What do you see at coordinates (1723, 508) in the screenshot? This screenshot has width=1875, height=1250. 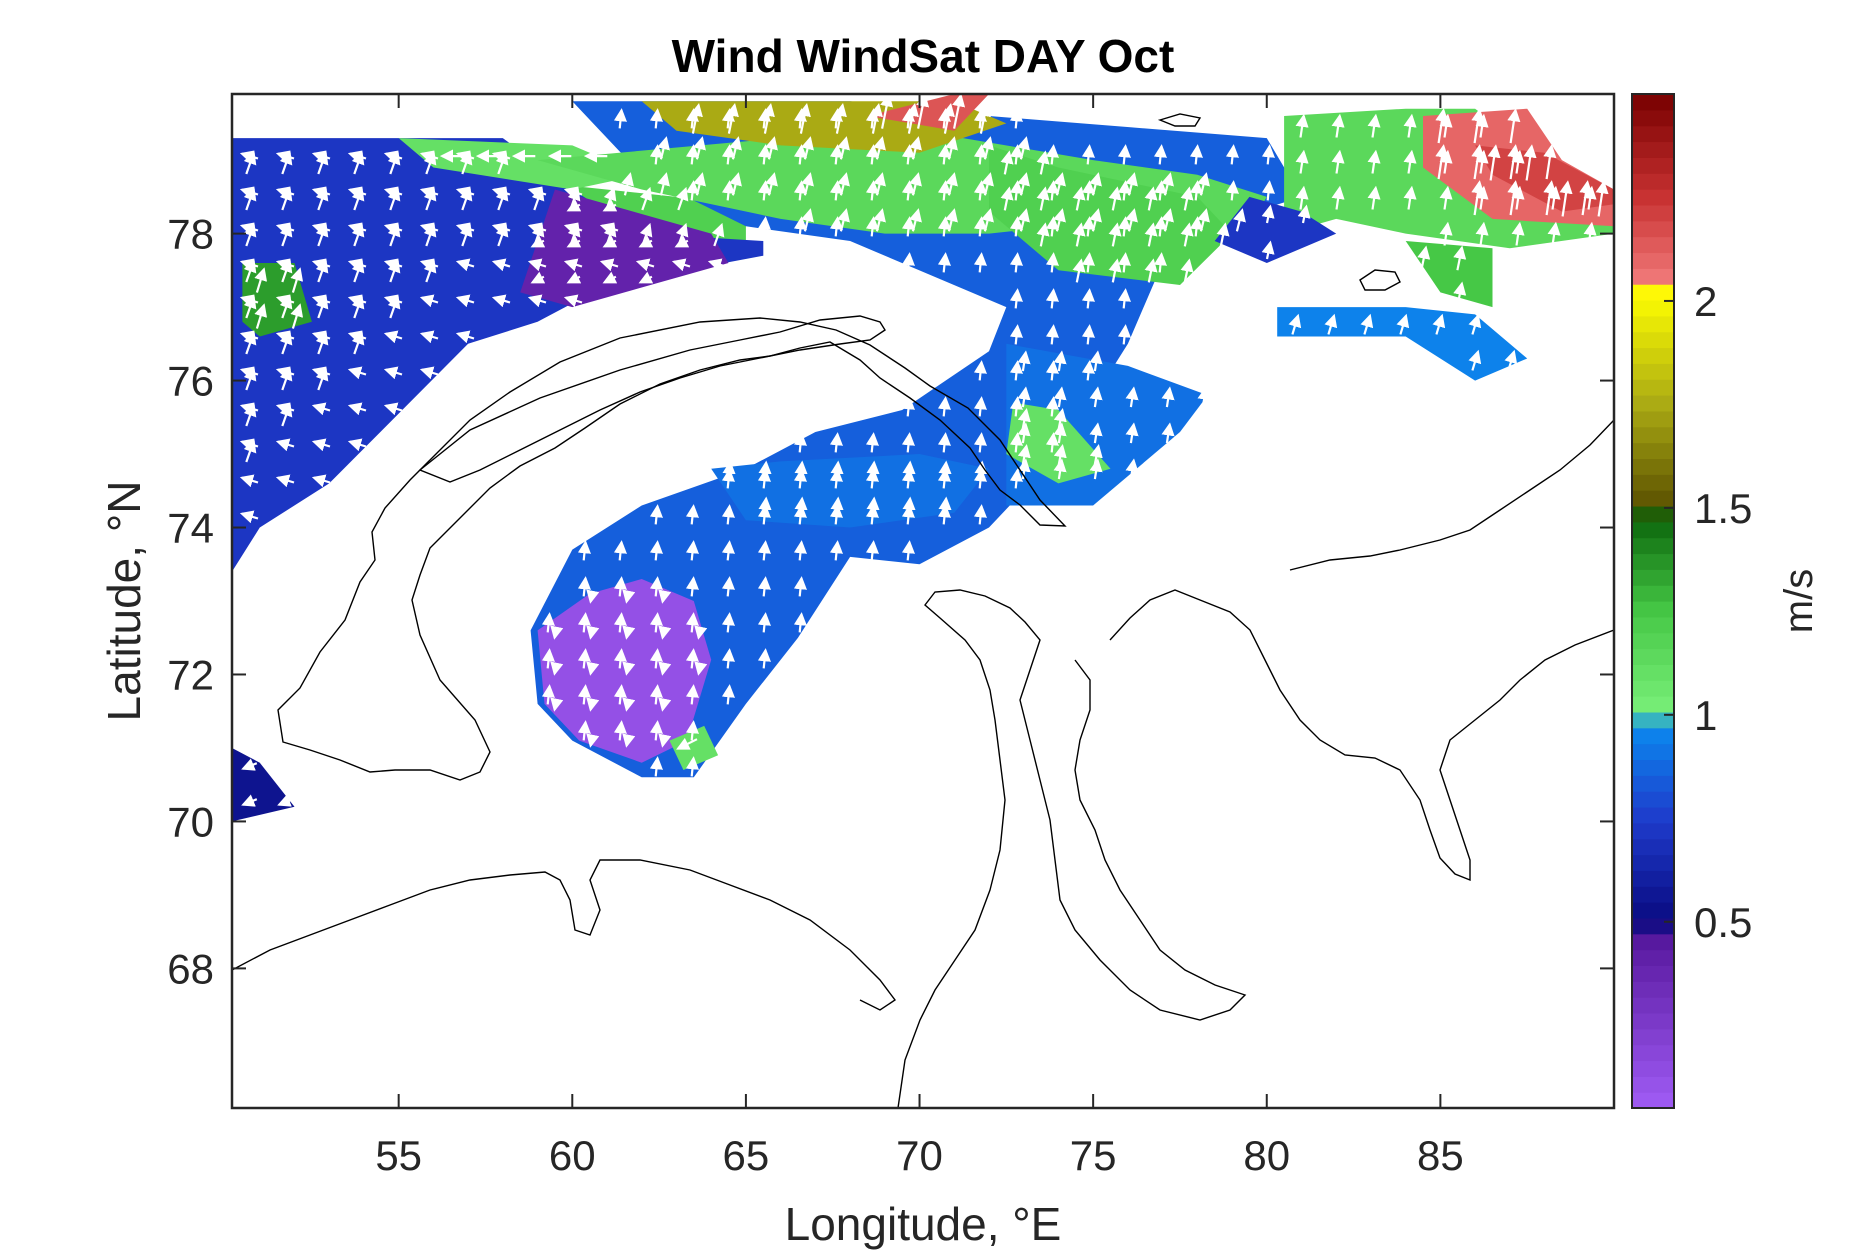 I see `colorbar-tick-label: 1.5` at bounding box center [1723, 508].